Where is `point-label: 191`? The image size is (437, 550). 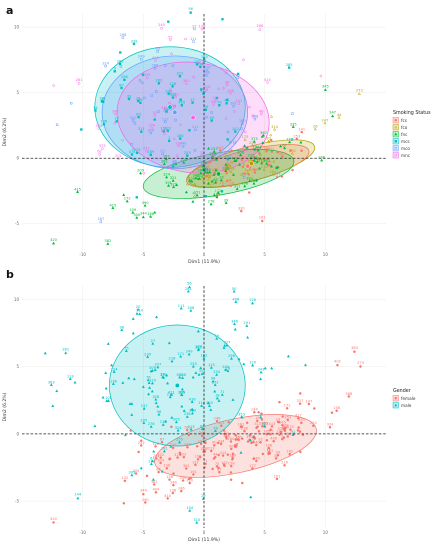
point-label: 191 is located at coordinates (193, 472).